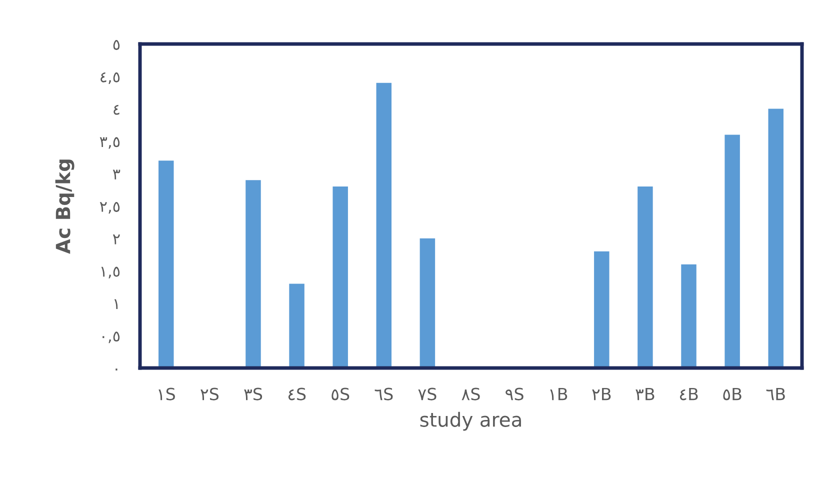 This screenshot has height=480, width=818. Describe the element at coordinates (111, 338) in the screenshot. I see `y-tick-label: ٠,٥` at that location.